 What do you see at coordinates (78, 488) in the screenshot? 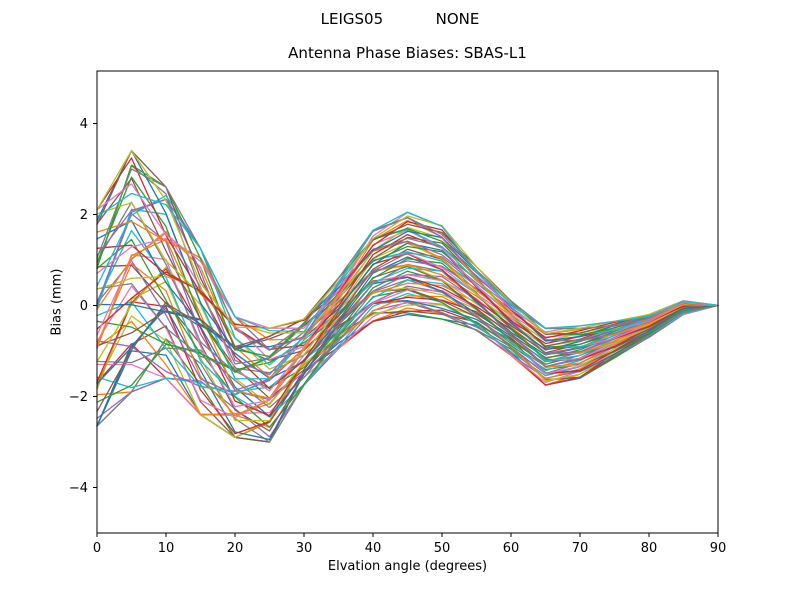
I see `y-tick-label: −4` at bounding box center [78, 488].